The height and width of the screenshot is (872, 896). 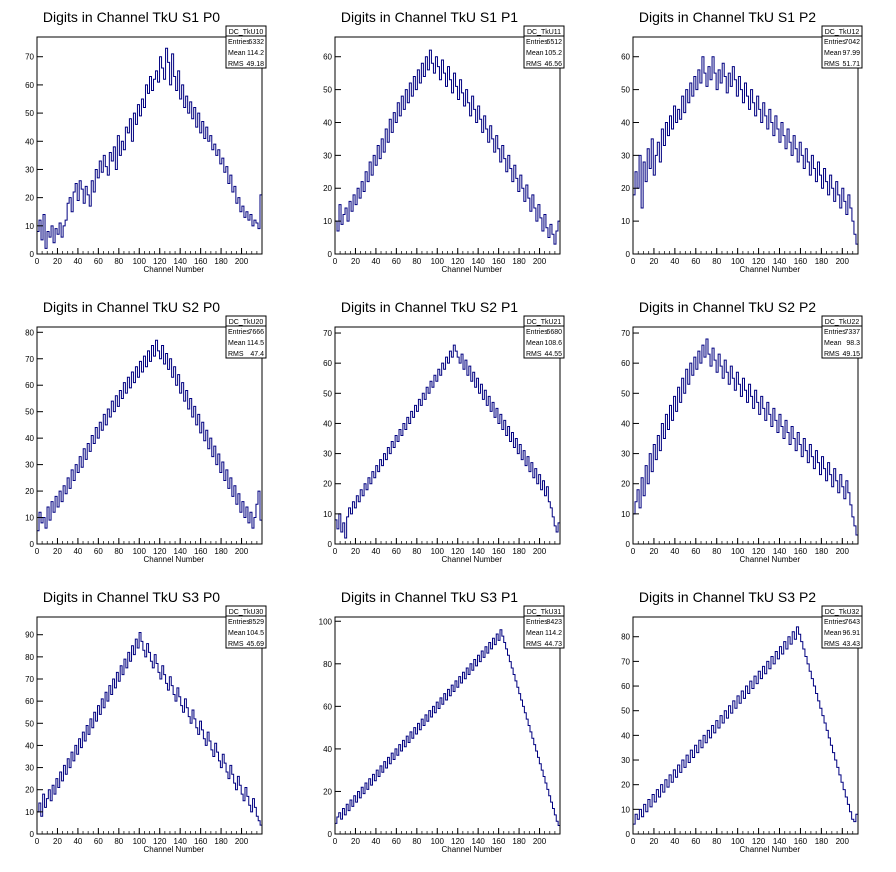 What do you see at coordinates (236, 354) in the screenshot?
I see `stats-label: RMS` at bounding box center [236, 354].